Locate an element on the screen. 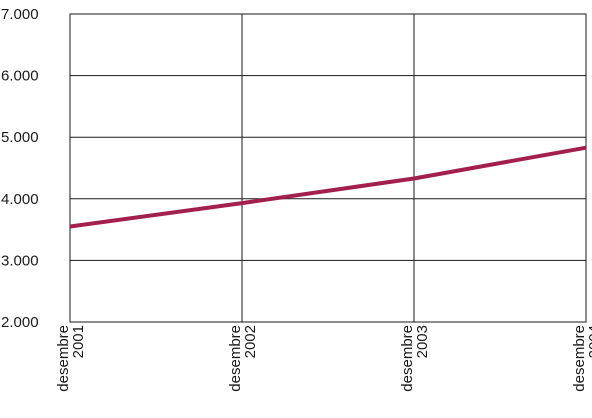 Image resolution: width=592 pixels, height=418 pixels. x-tick-label-line: 2004 is located at coordinates (589, 341).